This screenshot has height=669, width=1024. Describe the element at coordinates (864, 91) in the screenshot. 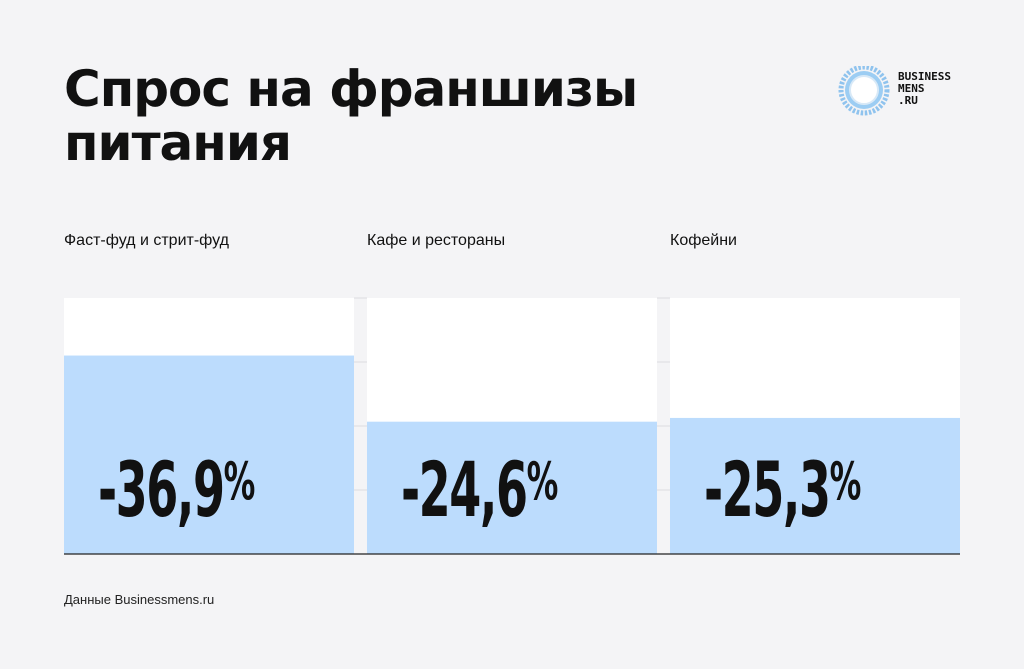

I see `gear-icon` at that location.